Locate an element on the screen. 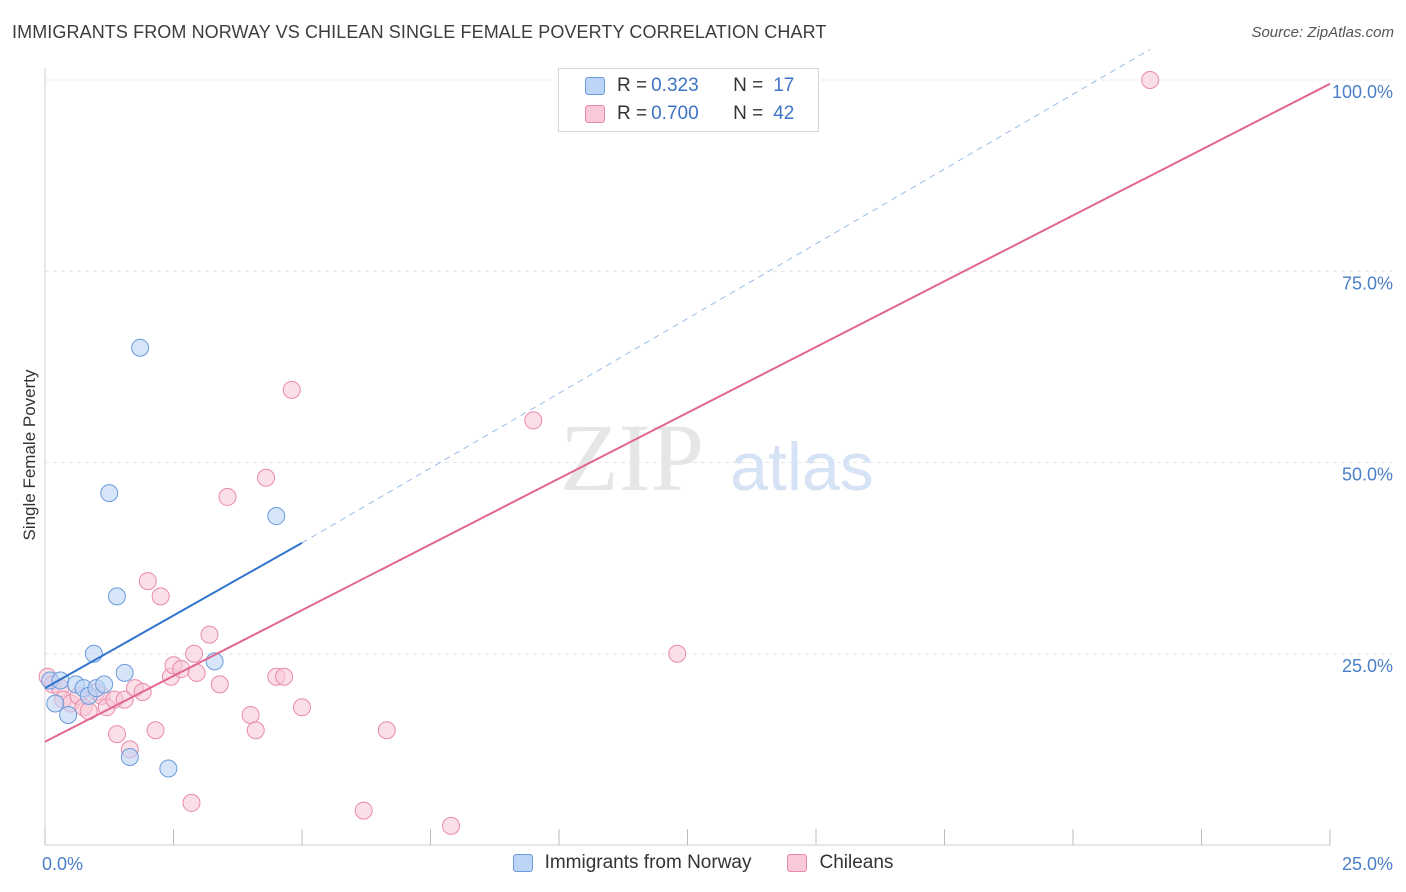  y-tick-label-2: 75.0% is located at coordinates (1367, 283).